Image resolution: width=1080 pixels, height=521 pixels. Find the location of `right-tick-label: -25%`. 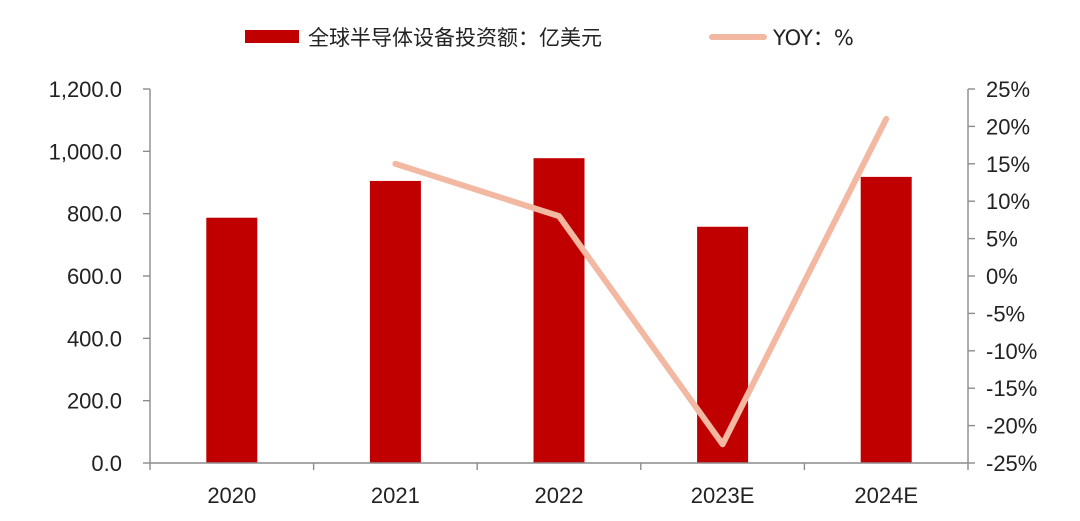

right-tick-label: -25% is located at coordinates (1011, 463).